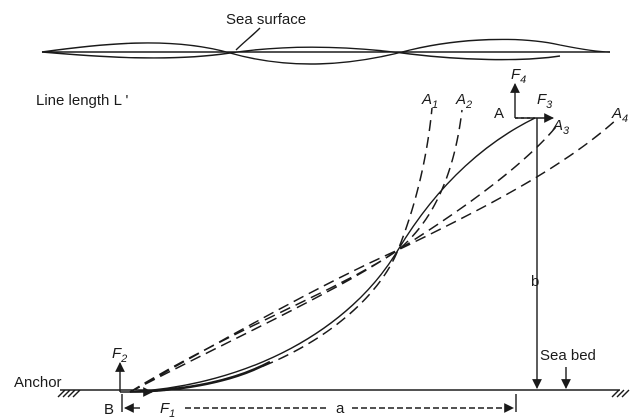 This screenshot has height=420, width=634. What do you see at coordinates (568, 355) in the screenshot?
I see `sea-bed-label: Sea bed` at bounding box center [568, 355].